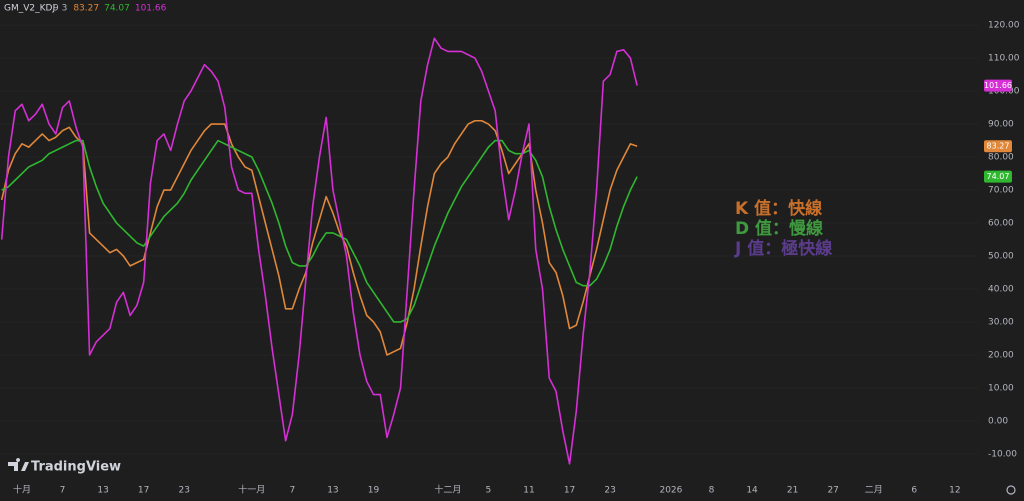 This screenshot has width=1024, height=501. Describe the element at coordinates (18, 464) in the screenshot. I see `logo-mark` at that location.